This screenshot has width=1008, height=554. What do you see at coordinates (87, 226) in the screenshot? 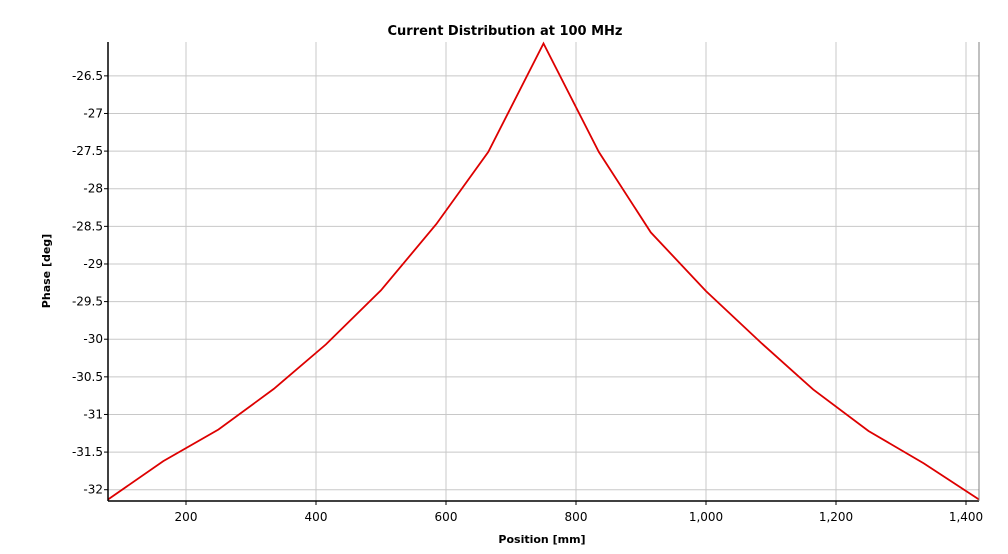
I see `y-tick-label: -28.5` at bounding box center [87, 226].